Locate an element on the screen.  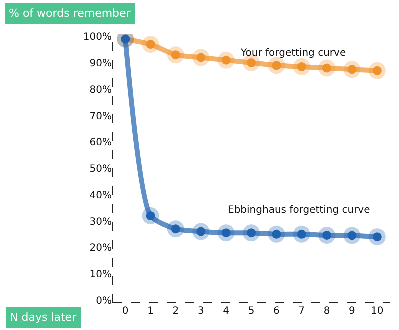
x-tick-label: 8 is located at coordinates (327, 311).